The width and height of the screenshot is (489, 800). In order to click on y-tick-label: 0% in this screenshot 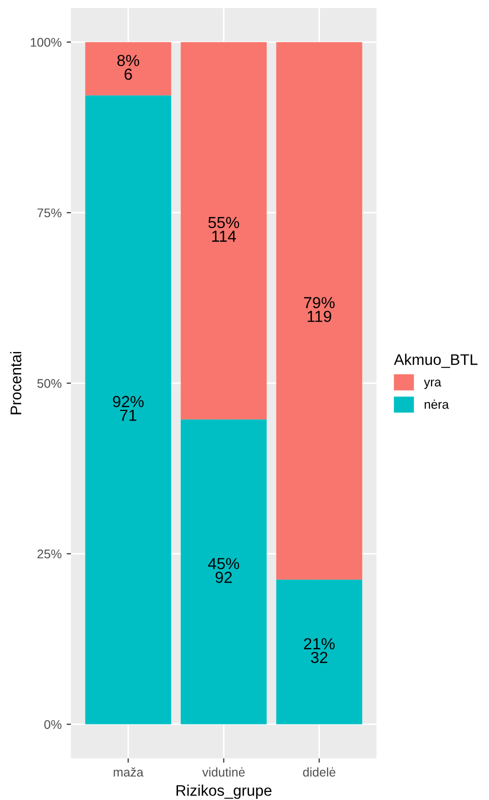, I will do `click(53, 724)`.